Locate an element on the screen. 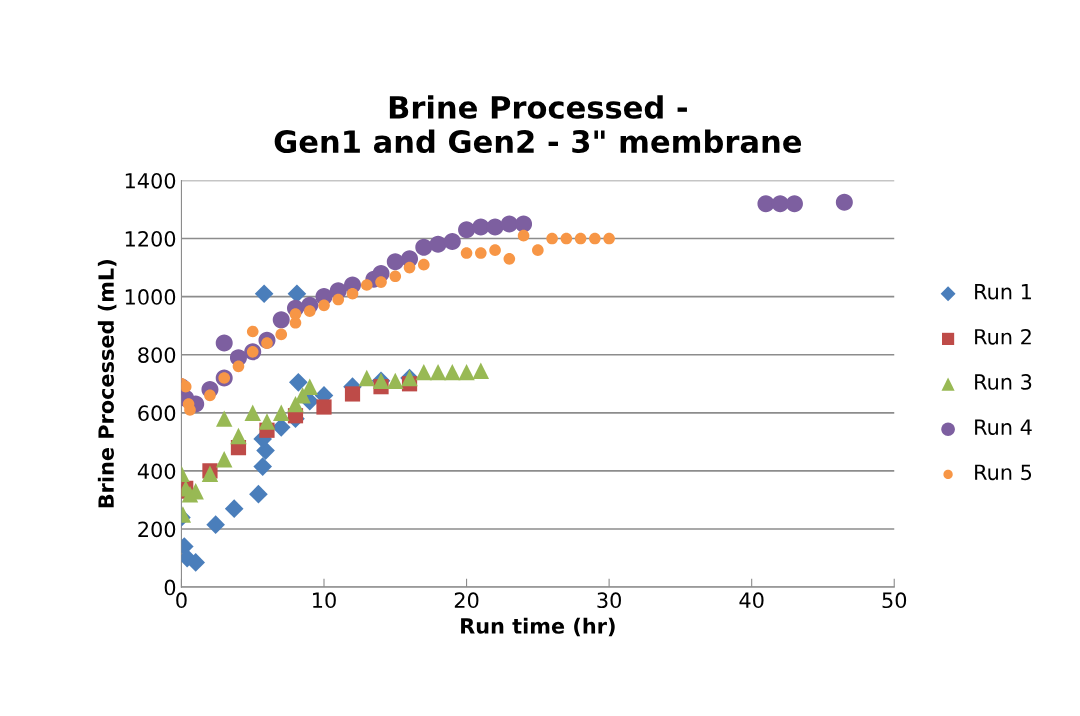  y-tick-label: 400 is located at coordinates (156, 471).